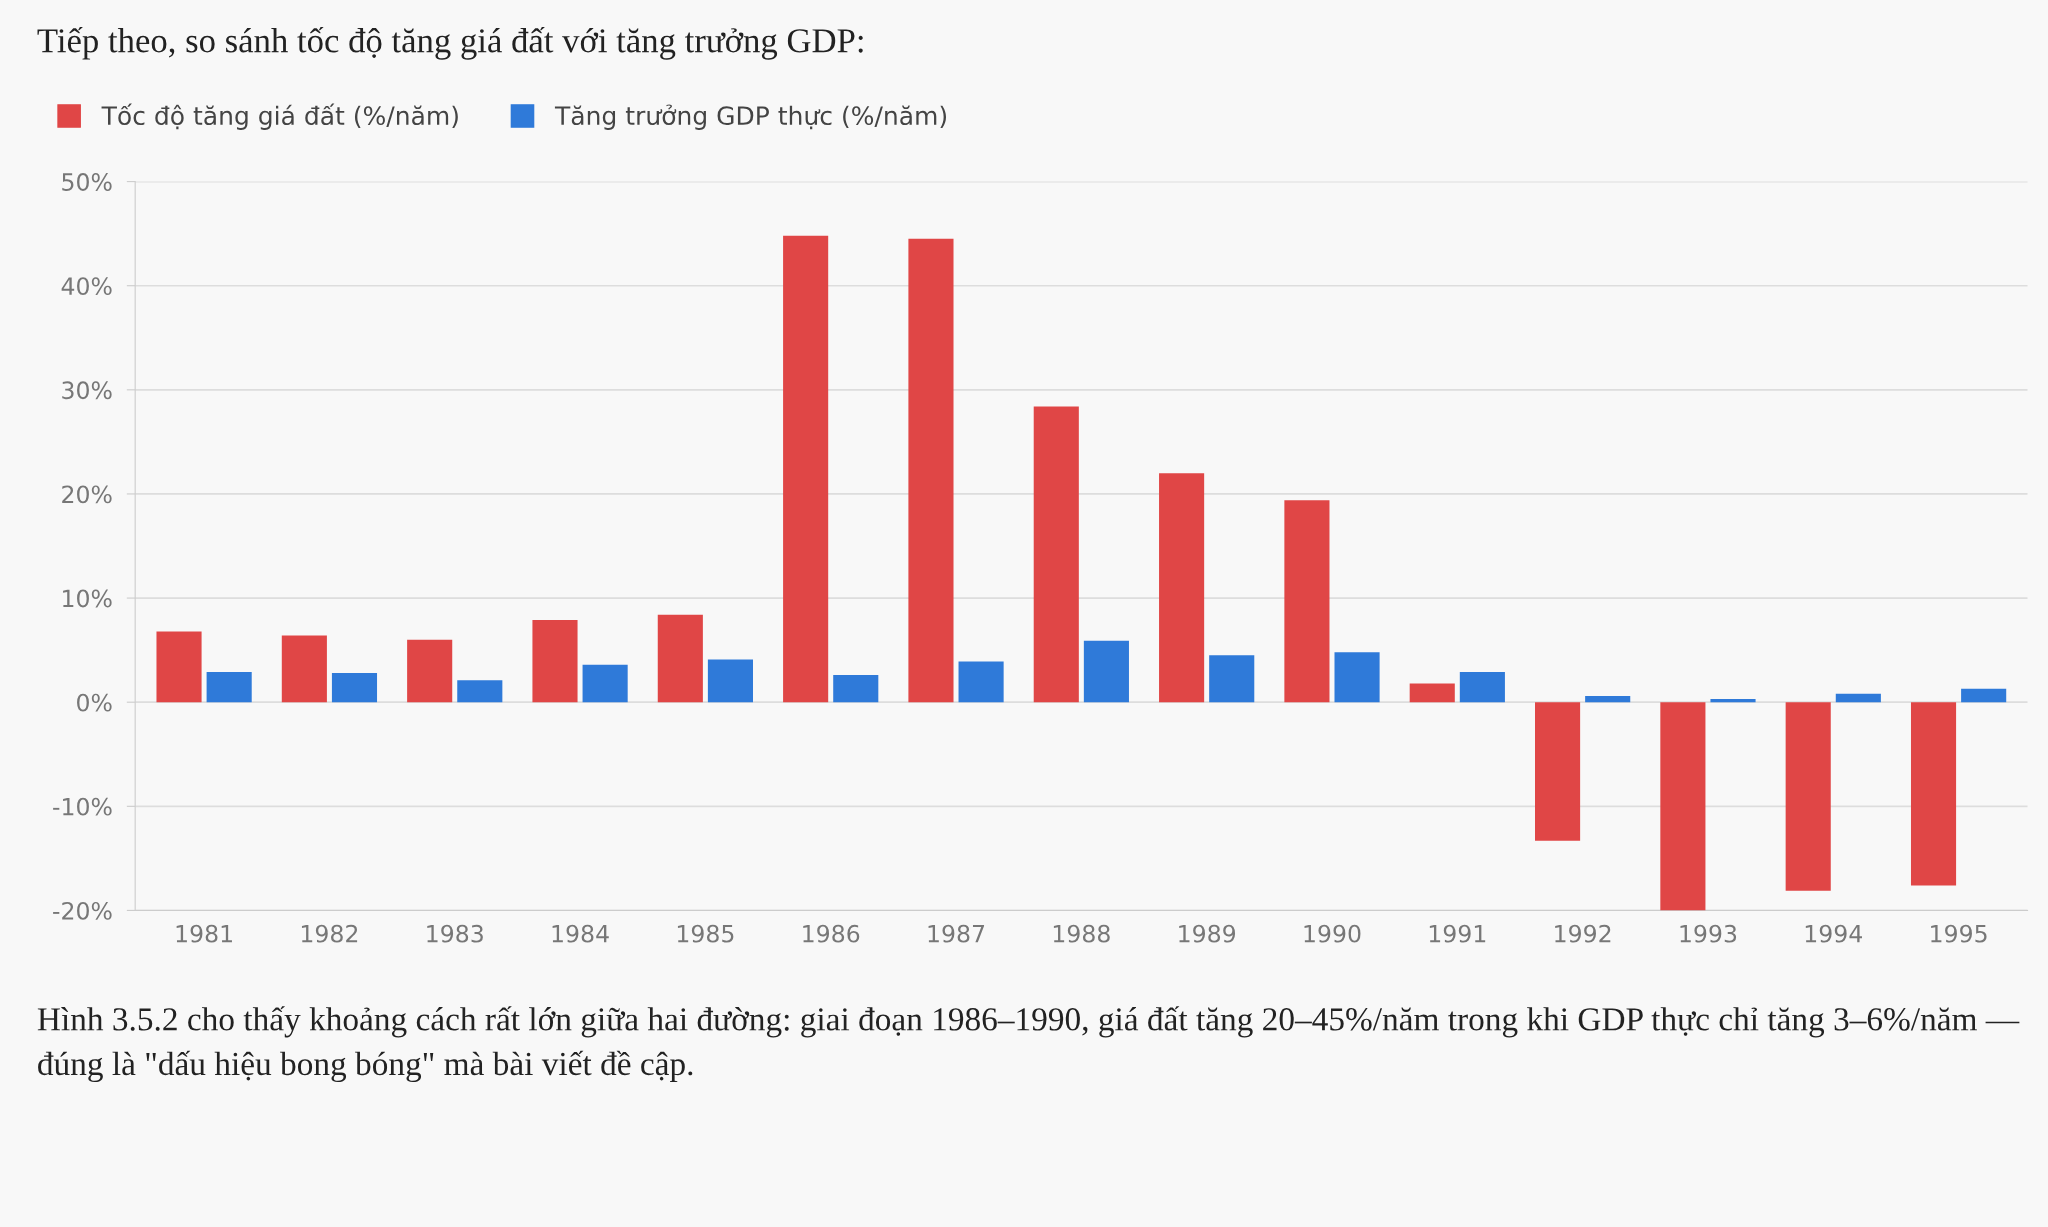 The height and width of the screenshot is (1227, 2048). What do you see at coordinates (1583, 933) in the screenshot?
I see `x-tick-label: 1992` at bounding box center [1583, 933].